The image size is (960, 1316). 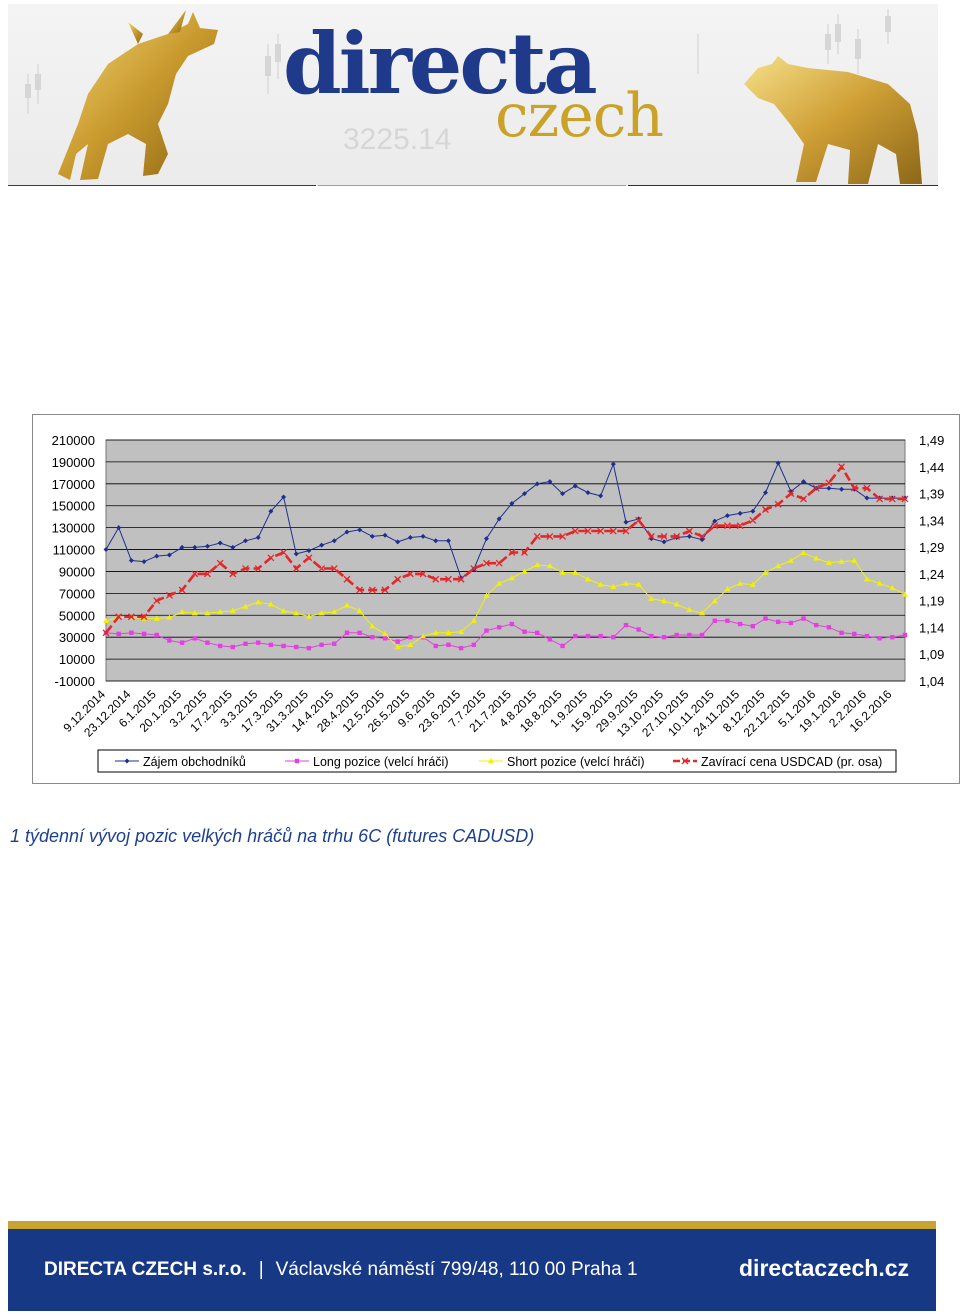 What do you see at coordinates (685, 761) in the screenshot?
I see `legend-swatch-marker` at bounding box center [685, 761].